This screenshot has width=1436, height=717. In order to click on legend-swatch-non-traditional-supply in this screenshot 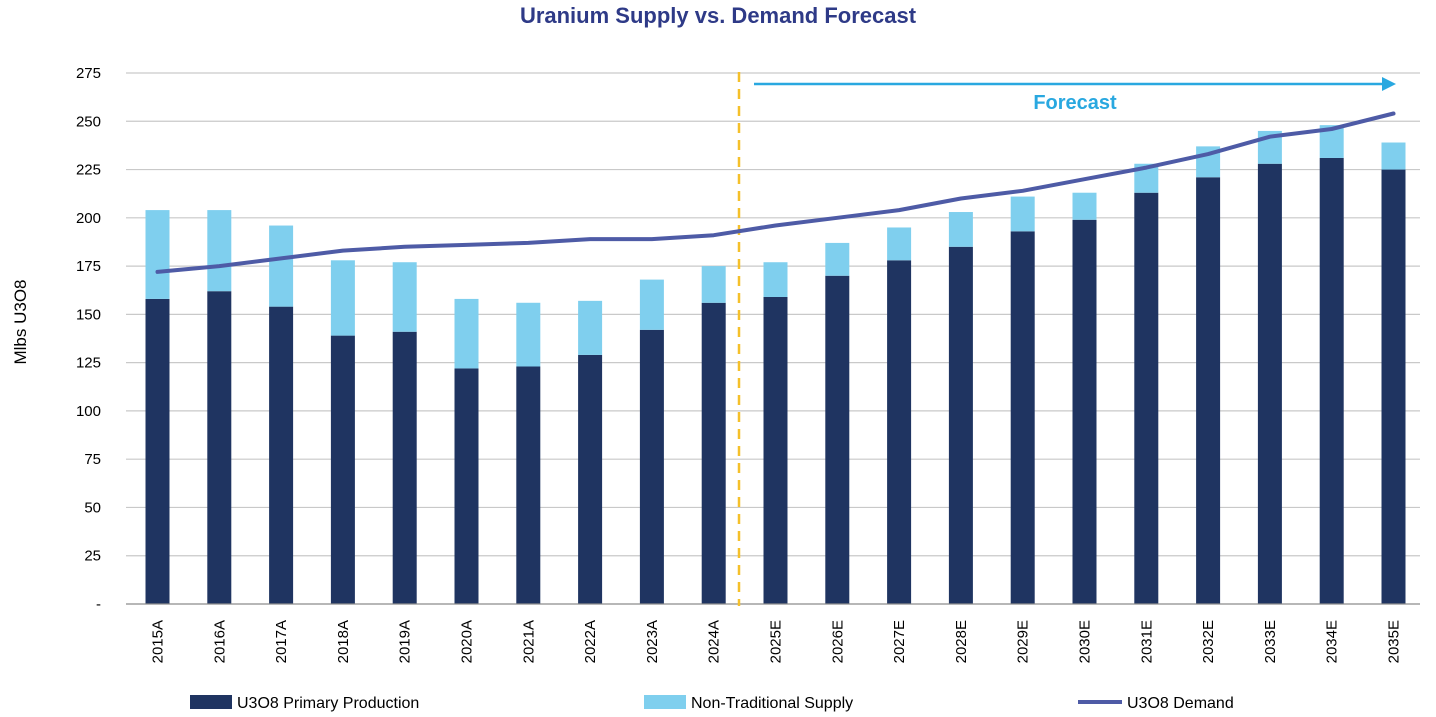, I will do `click(665, 702)`.